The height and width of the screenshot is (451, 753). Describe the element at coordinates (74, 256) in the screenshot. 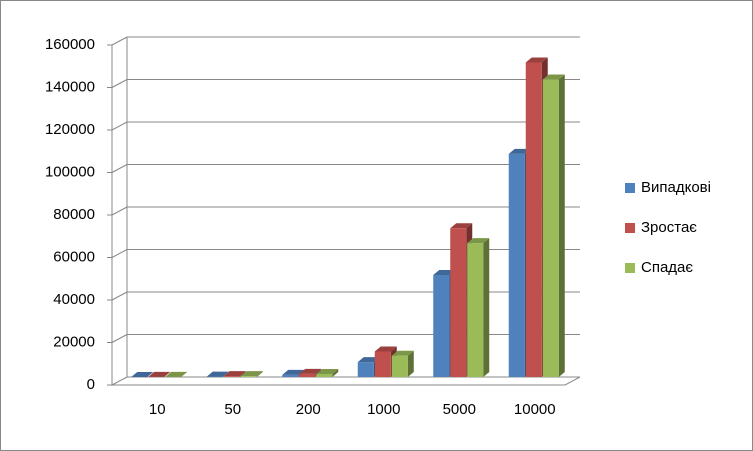

I see `y-tick-label: 60000` at that location.